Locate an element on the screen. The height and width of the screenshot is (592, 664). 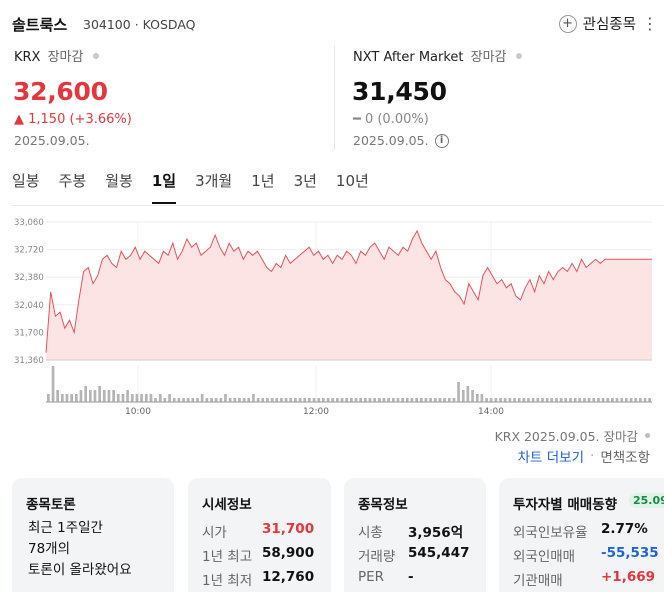
info-icon: i is located at coordinates (441, 140).